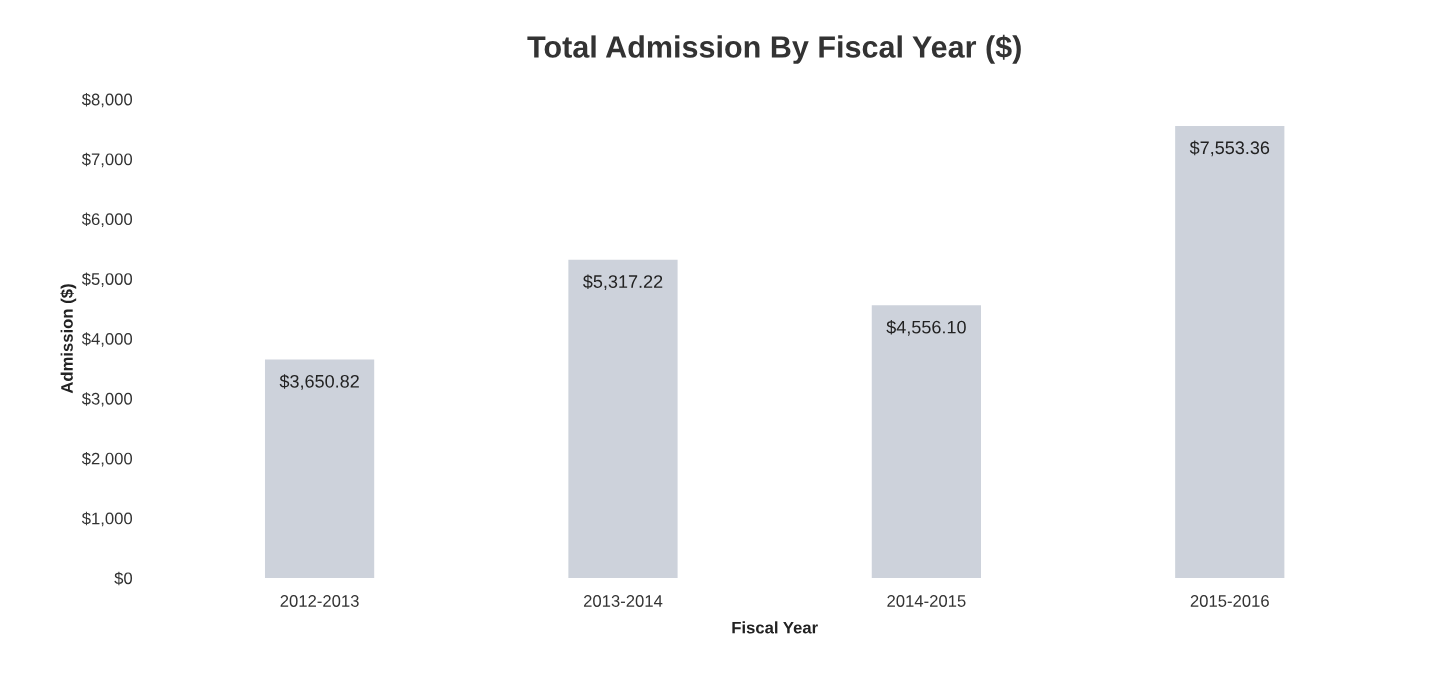  What do you see at coordinates (926, 327) in the screenshot?
I see `data-label: $4,556.10` at bounding box center [926, 327].